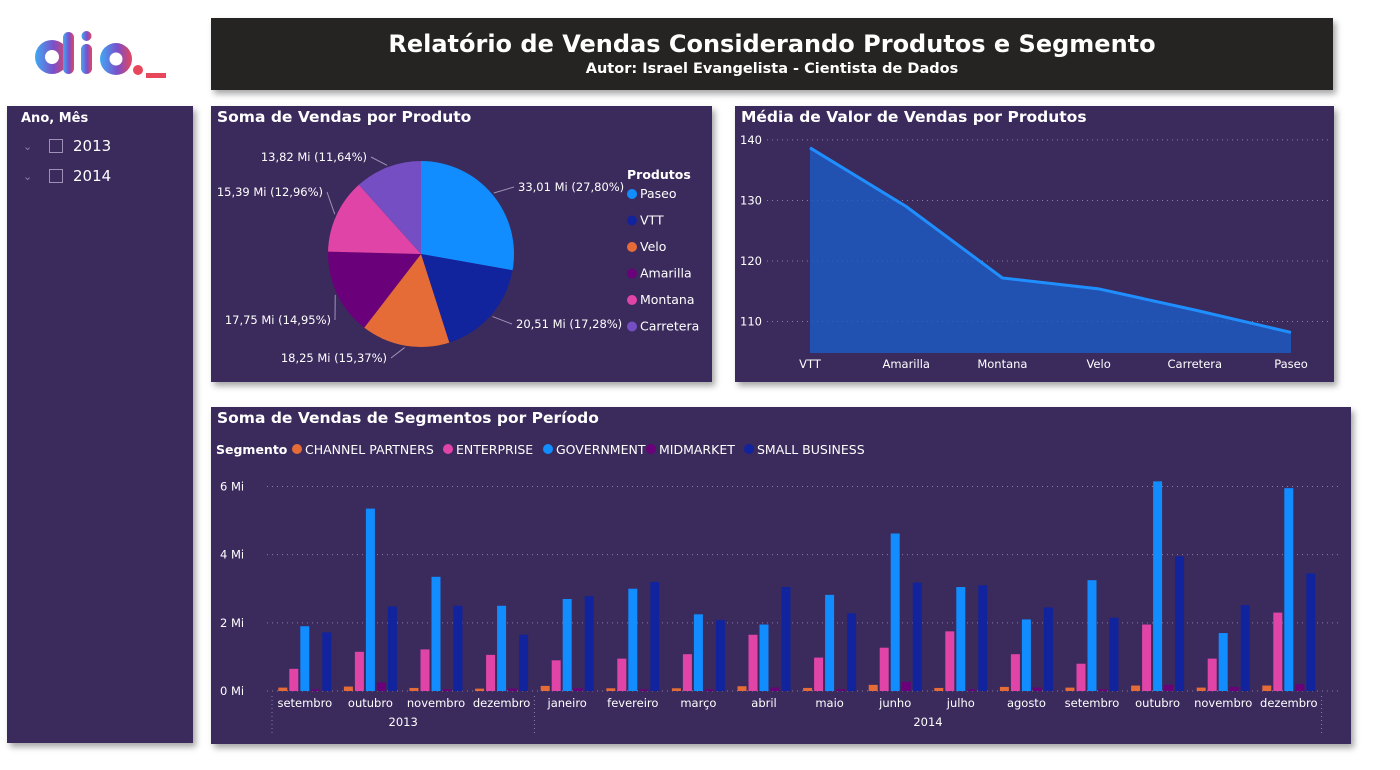  Describe the element at coordinates (567, 703) in the screenshot. I see `x-tick-label: janeiro` at that location.